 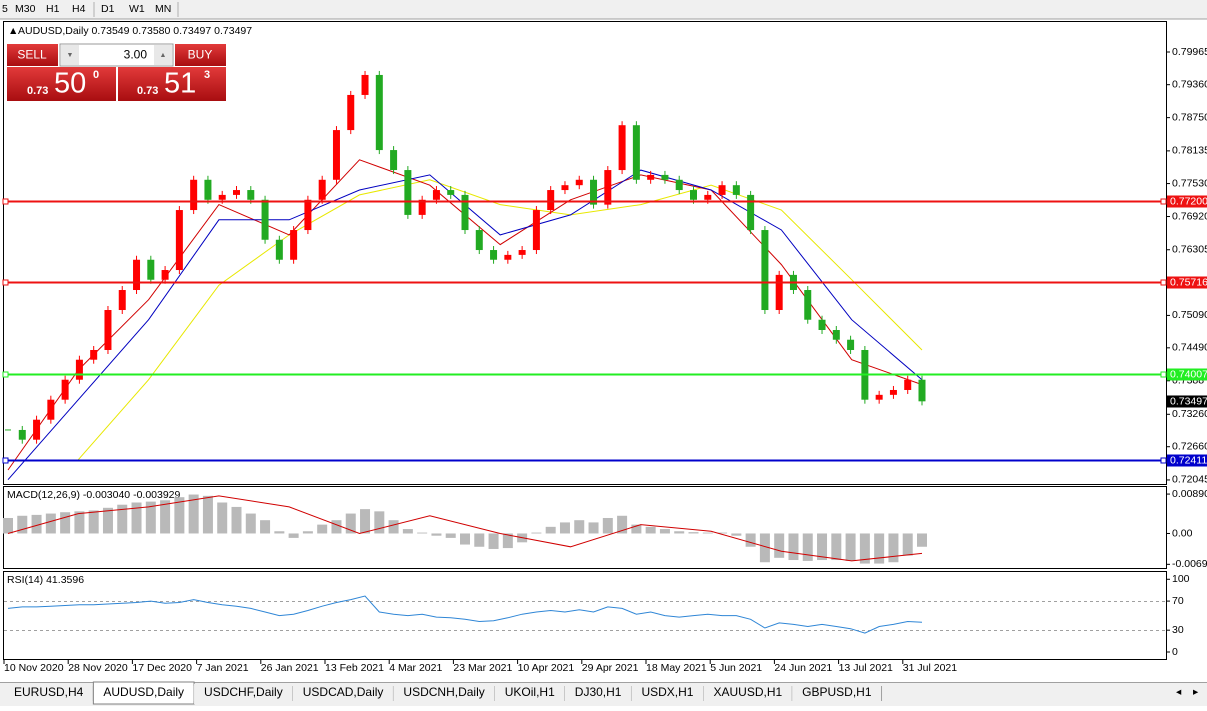 I want to click on tab-label: USDCHF,Daily, so click(x=243, y=692).